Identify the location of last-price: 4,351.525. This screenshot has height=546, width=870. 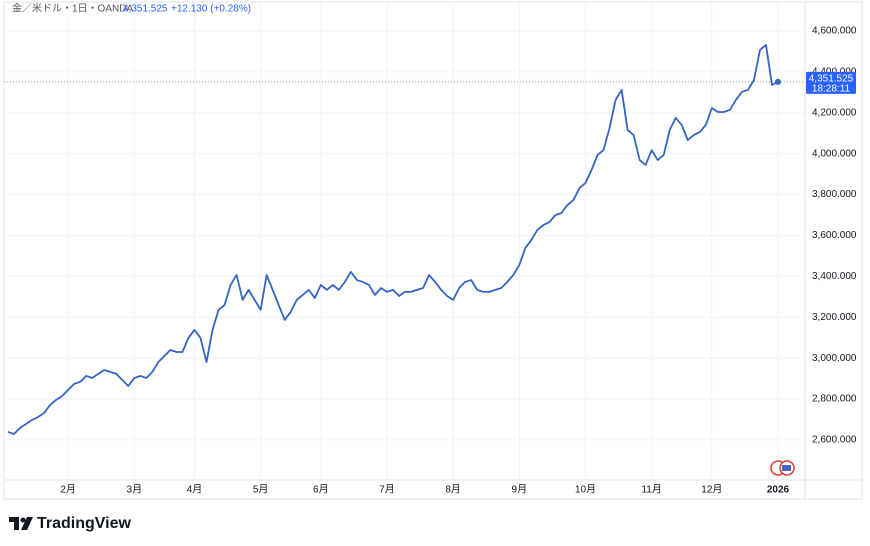
(145, 9).